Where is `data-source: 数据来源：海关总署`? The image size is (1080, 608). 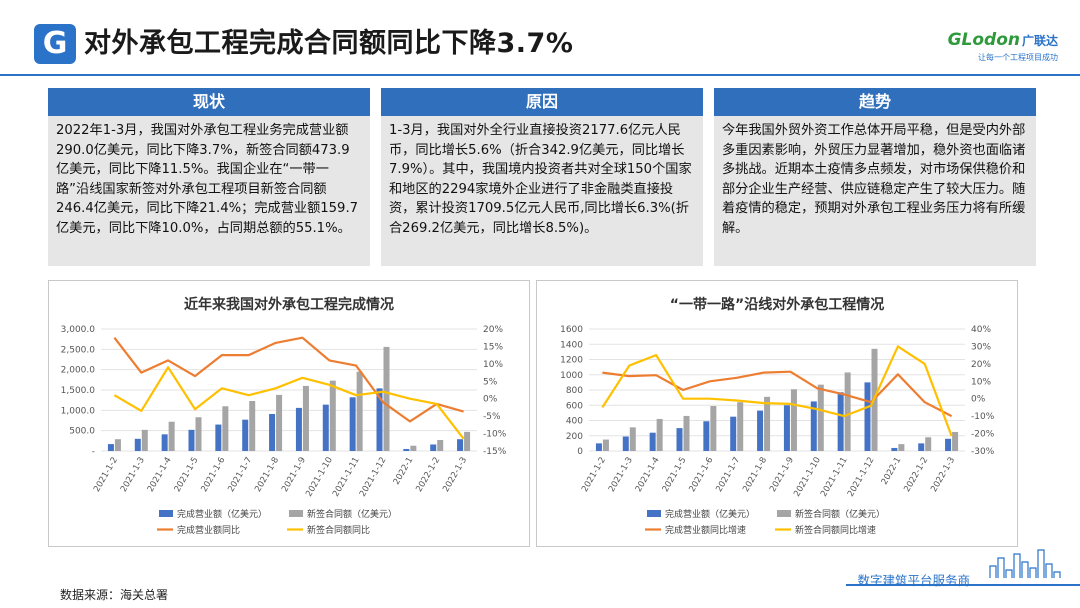 data-source: 数据来源：海关总署 is located at coordinates (114, 595).